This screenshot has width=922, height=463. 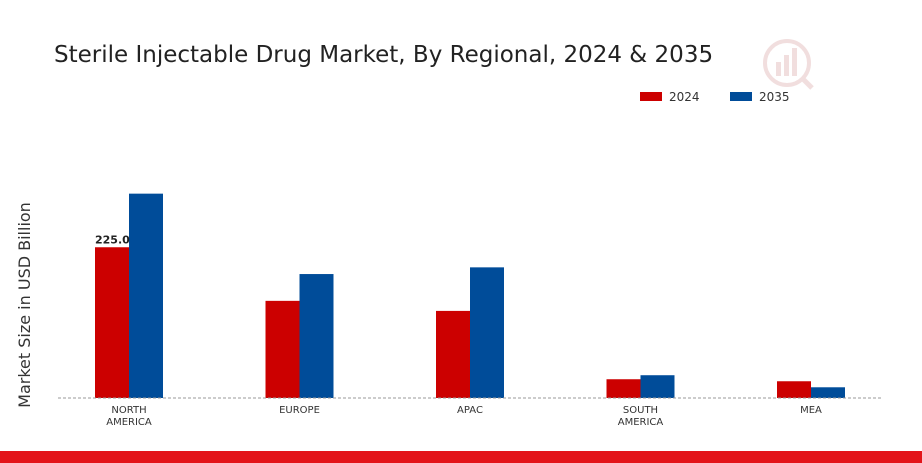 I want to click on bar-south-america-2024, so click(x=623, y=388).